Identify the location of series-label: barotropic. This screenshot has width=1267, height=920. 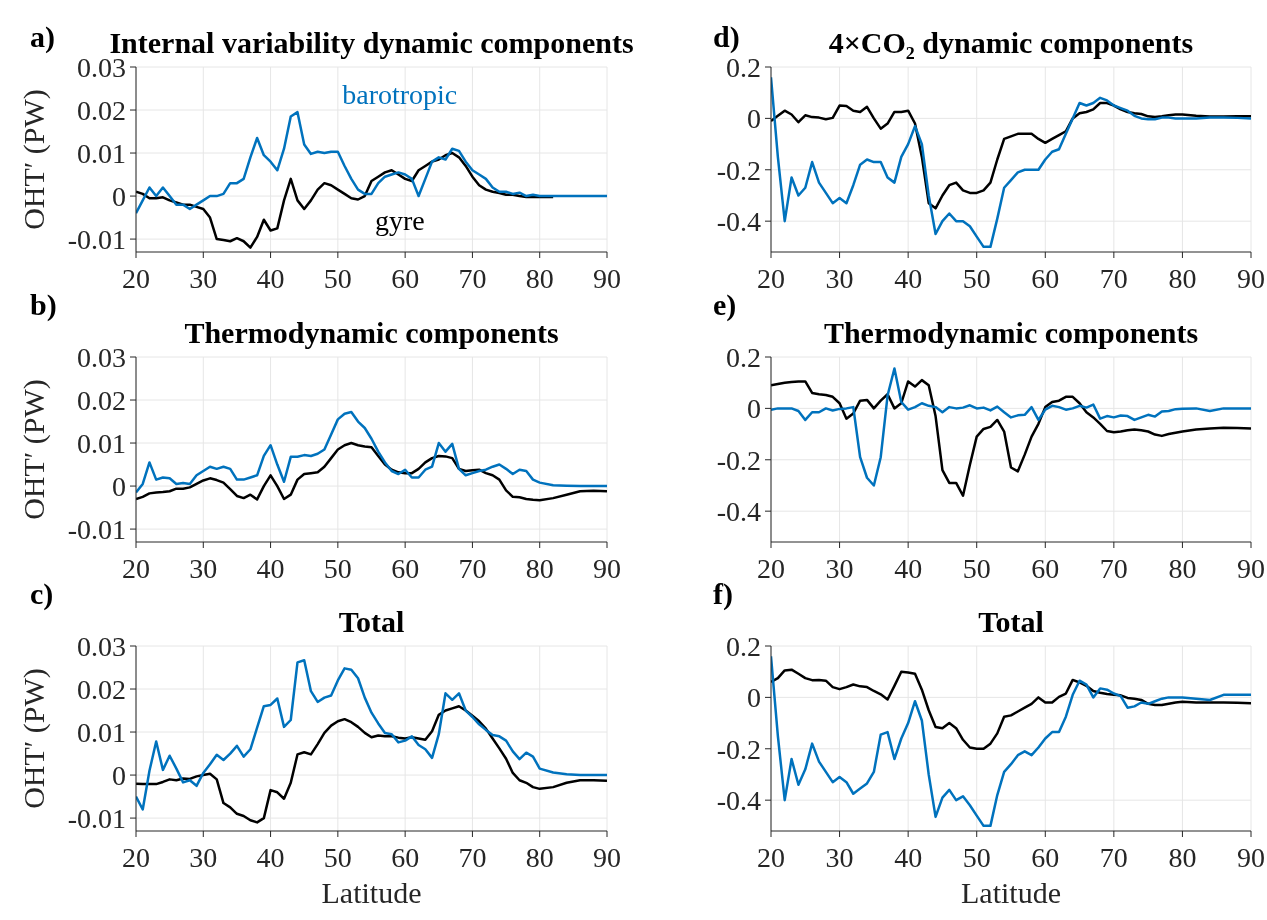
(400, 94).